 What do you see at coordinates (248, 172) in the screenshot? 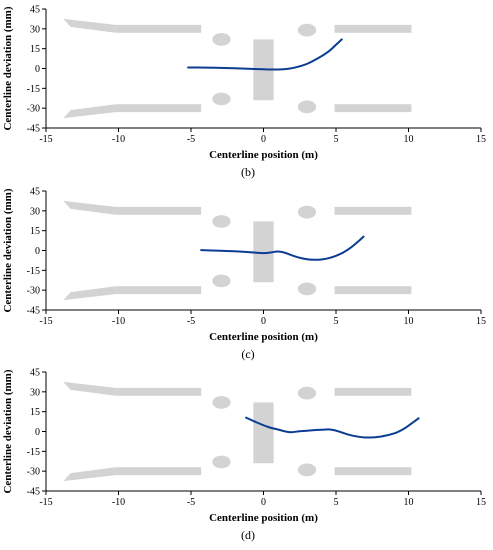
I see `panel-label: (b)` at bounding box center [248, 172].